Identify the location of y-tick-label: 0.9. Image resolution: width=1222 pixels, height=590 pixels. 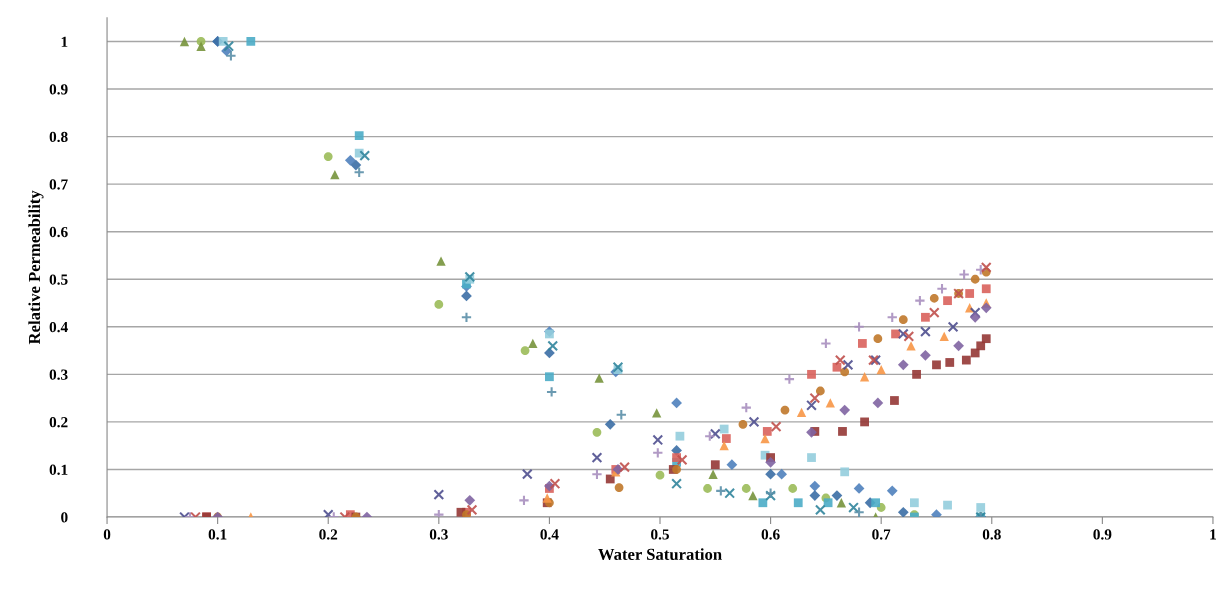
(58, 89).